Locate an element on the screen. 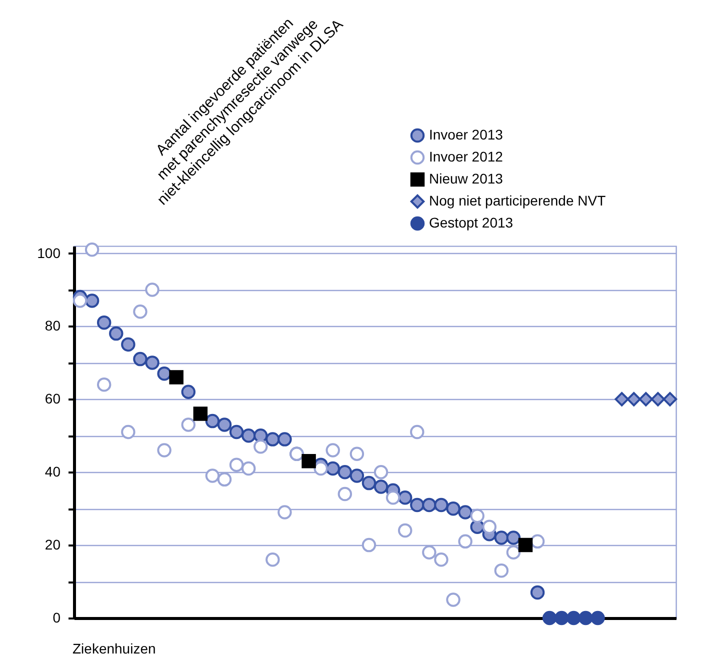  legend-label: Nieuw 2013 is located at coordinates (466, 178).